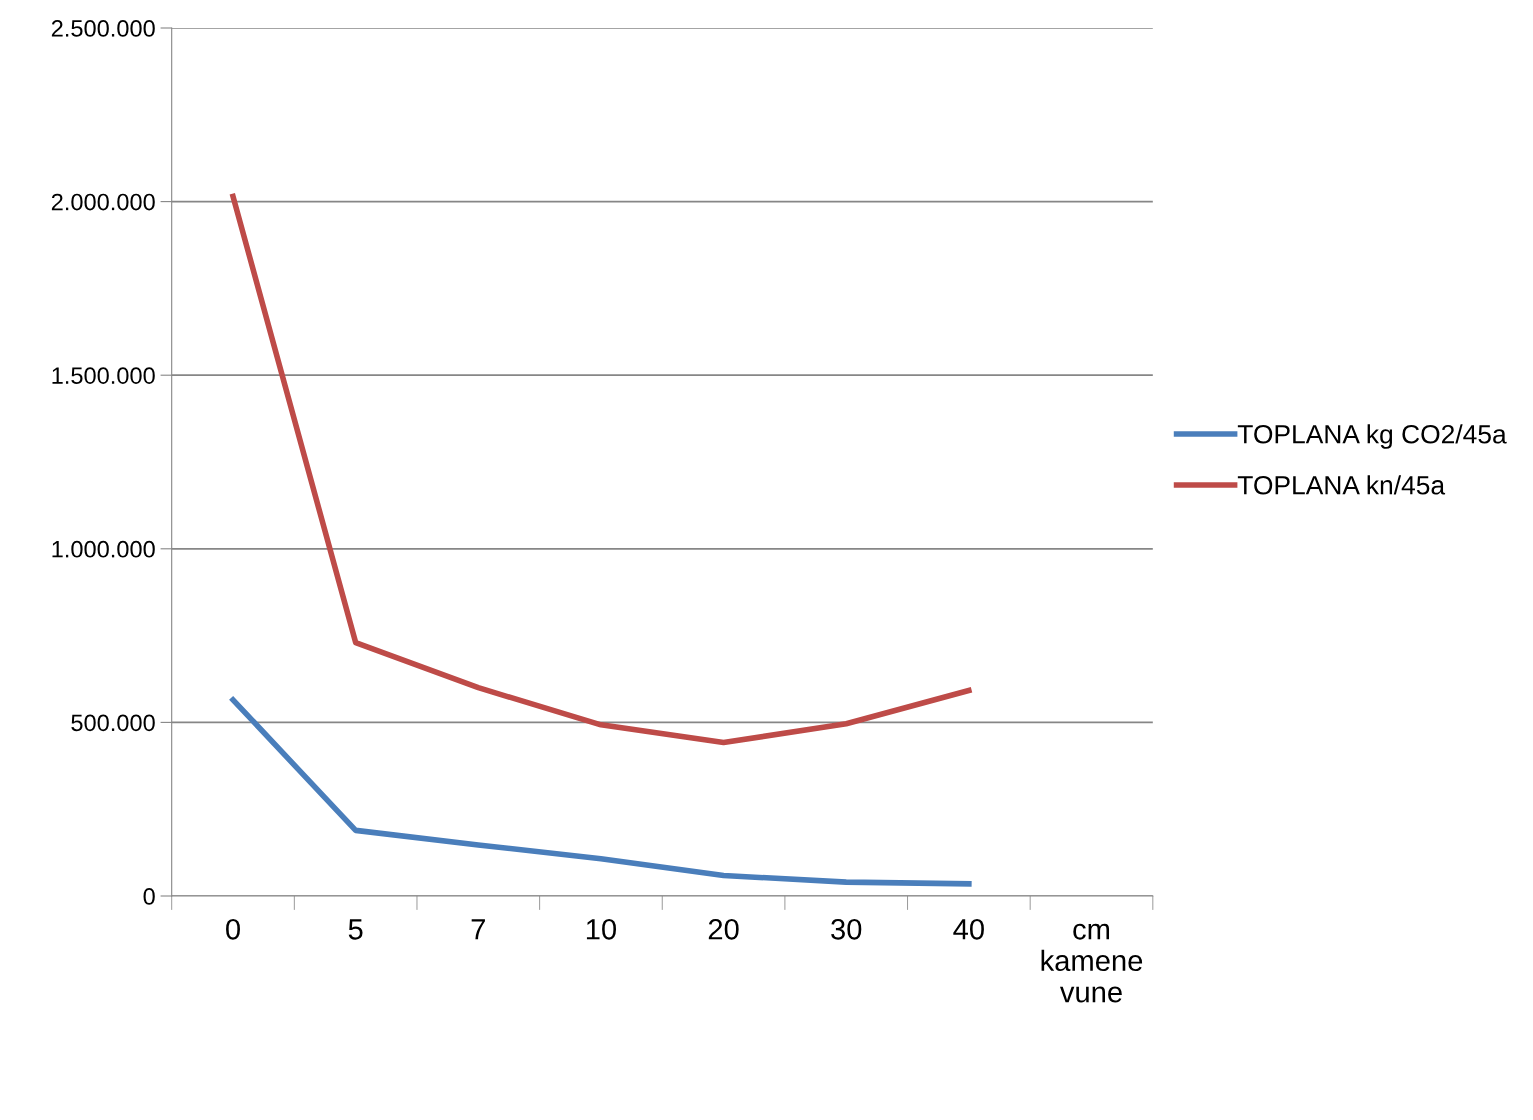 Image resolution: width=1533 pixels, height=1120 pixels. Describe the element at coordinates (723, 929) in the screenshot. I see `x-tick-label: 20` at that location.